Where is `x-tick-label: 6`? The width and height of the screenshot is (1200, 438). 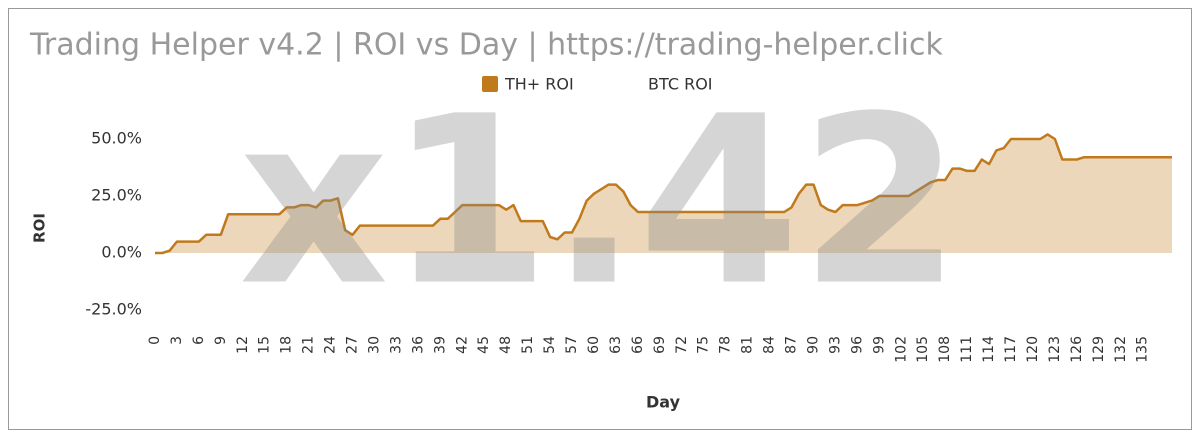
x-tick-label: 6 is located at coordinates (199, 340).